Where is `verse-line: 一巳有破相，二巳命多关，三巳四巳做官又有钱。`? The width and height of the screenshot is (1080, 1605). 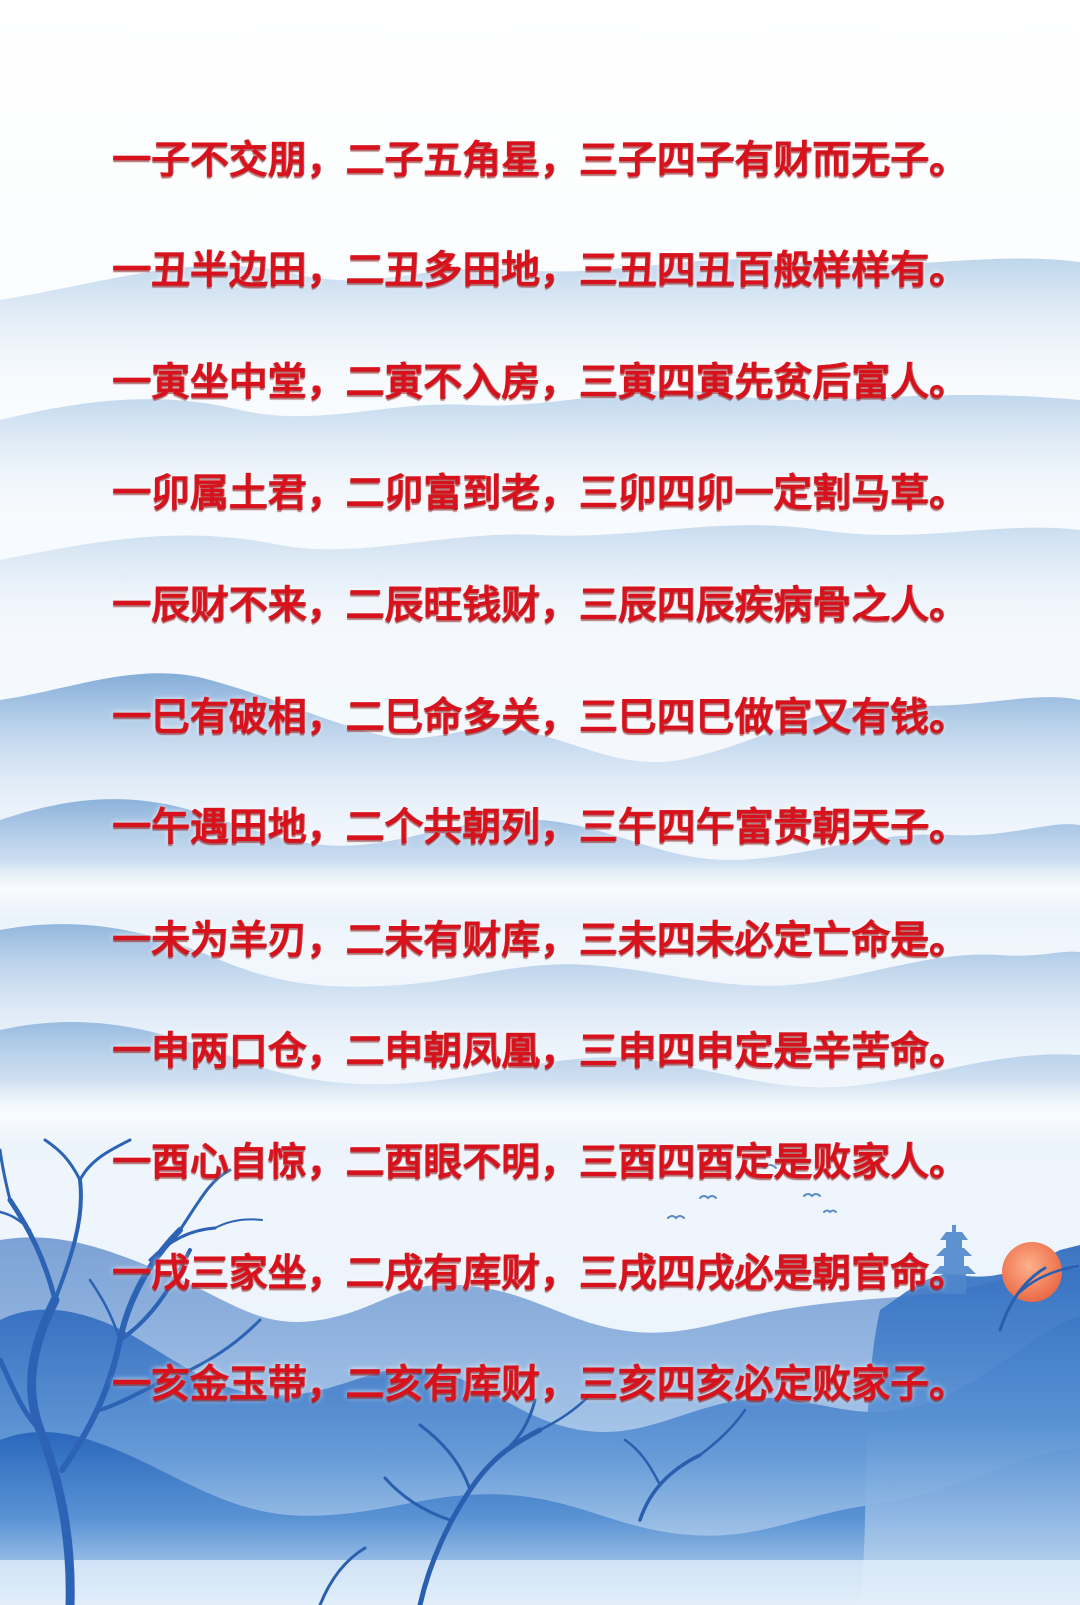 verse-line: 一巳有破相，二巳命多关，三巳四巳做官又有钱。 is located at coordinates (540, 717).